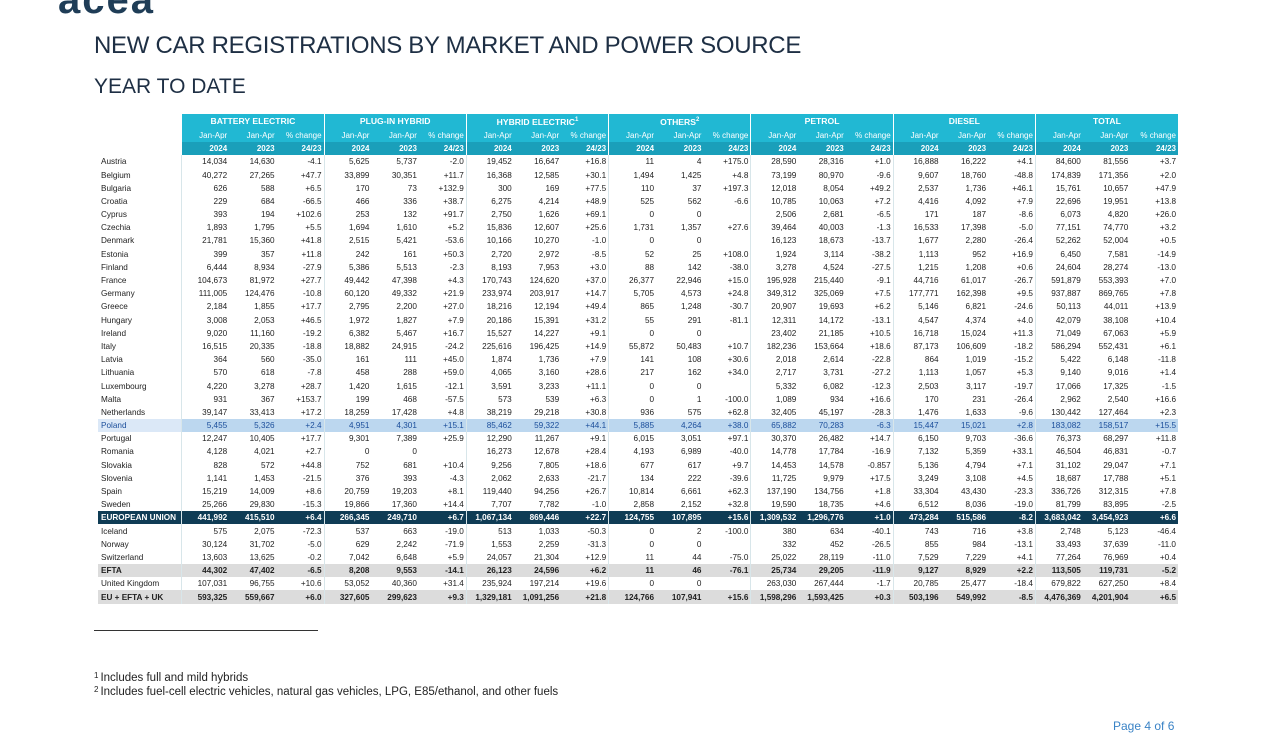 Image resolution: width=1280 pixels, height=733 pixels. I want to click on value-cell: 132, so click(410, 215).